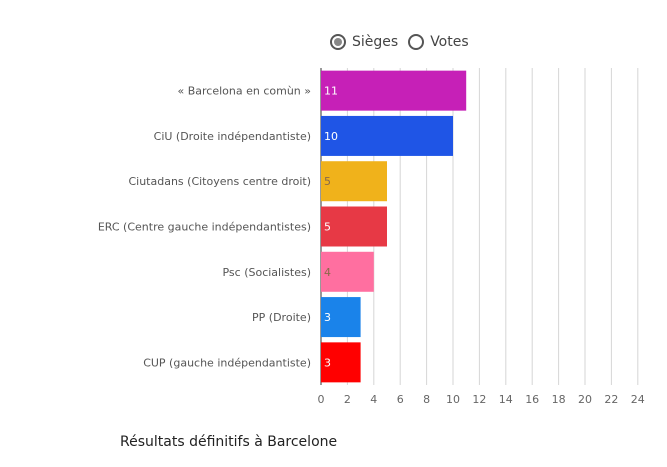 This screenshot has width=667, height=467. I want to click on seats-label: Sièges, so click(375, 42).